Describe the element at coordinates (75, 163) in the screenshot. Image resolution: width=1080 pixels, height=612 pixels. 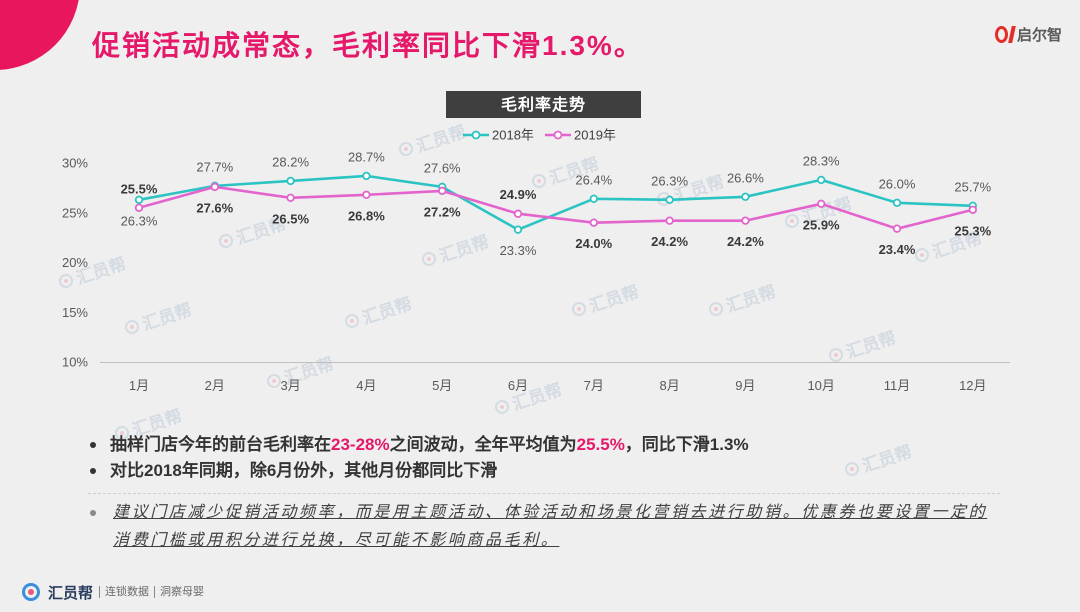
I see `y-axis-tick-label: 30%` at that location.